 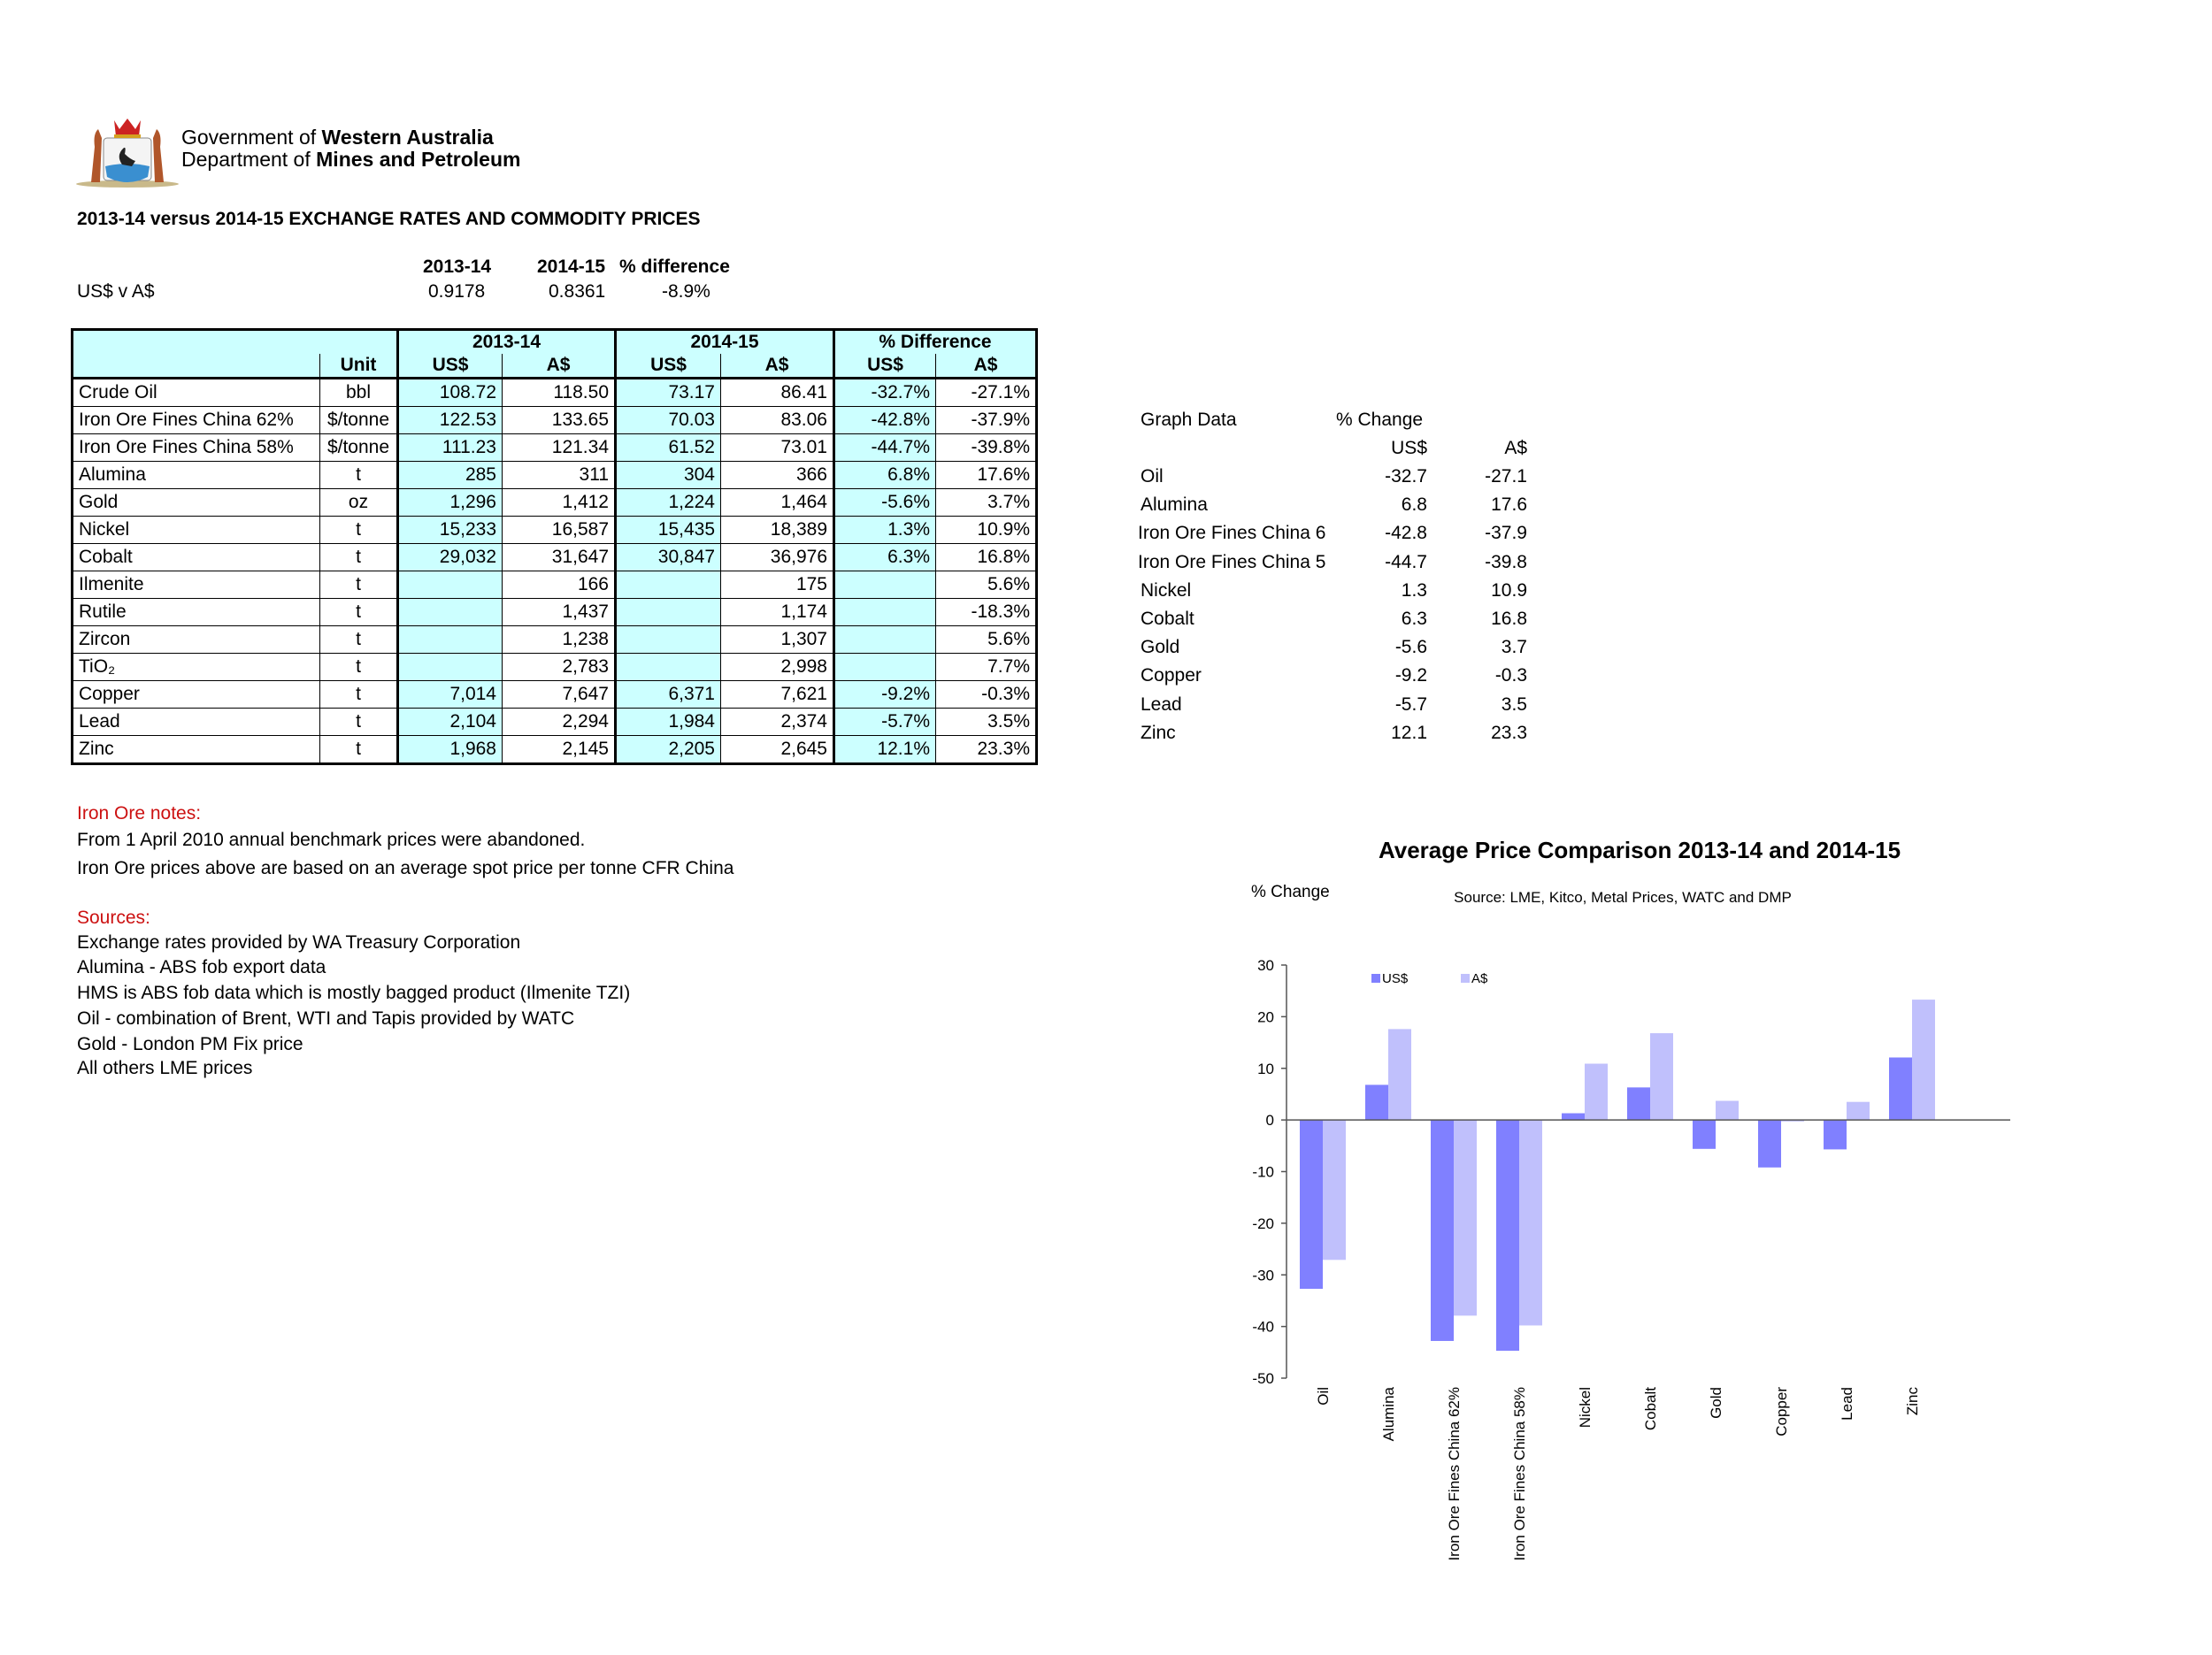 I want to click on y-tick-label: -50, so click(x=1263, y=1378).